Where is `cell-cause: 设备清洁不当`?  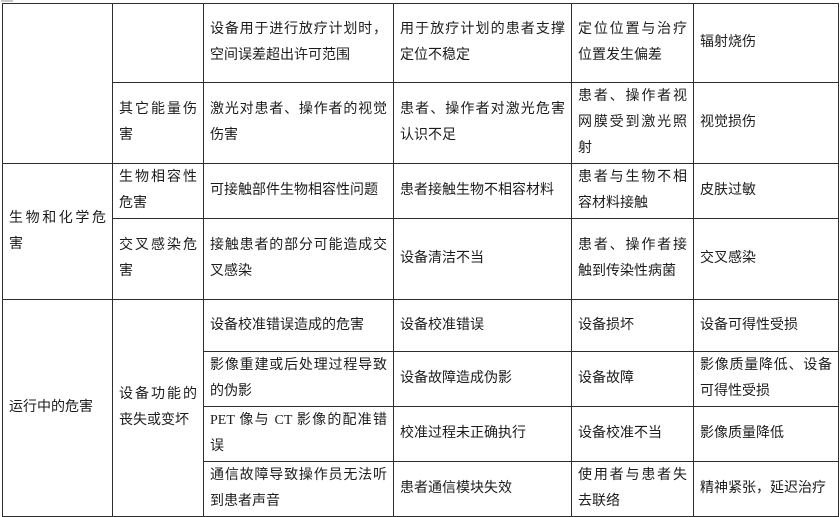 cell-cause: 设备清洁不当 is located at coordinates (482, 259).